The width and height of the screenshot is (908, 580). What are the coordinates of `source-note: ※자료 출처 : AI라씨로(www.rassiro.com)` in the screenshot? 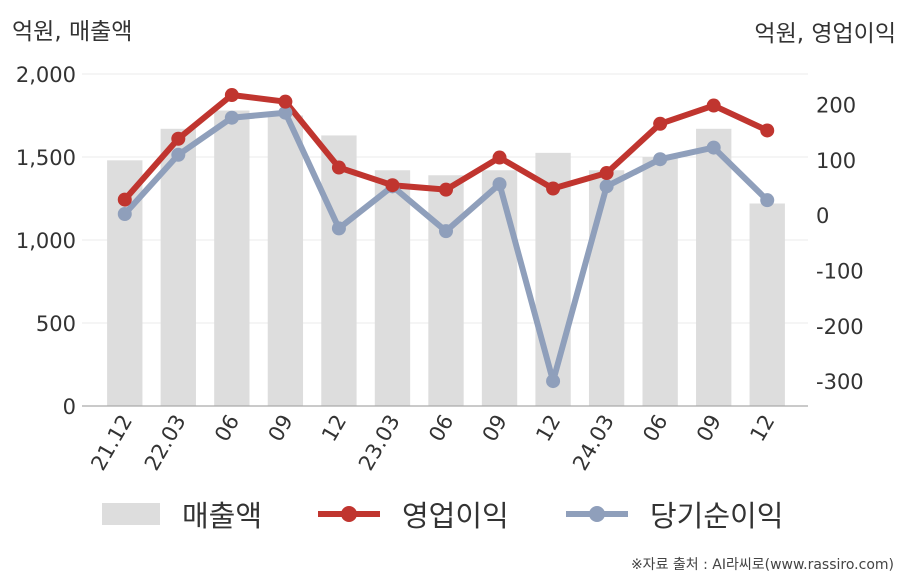 It's located at (762, 565).